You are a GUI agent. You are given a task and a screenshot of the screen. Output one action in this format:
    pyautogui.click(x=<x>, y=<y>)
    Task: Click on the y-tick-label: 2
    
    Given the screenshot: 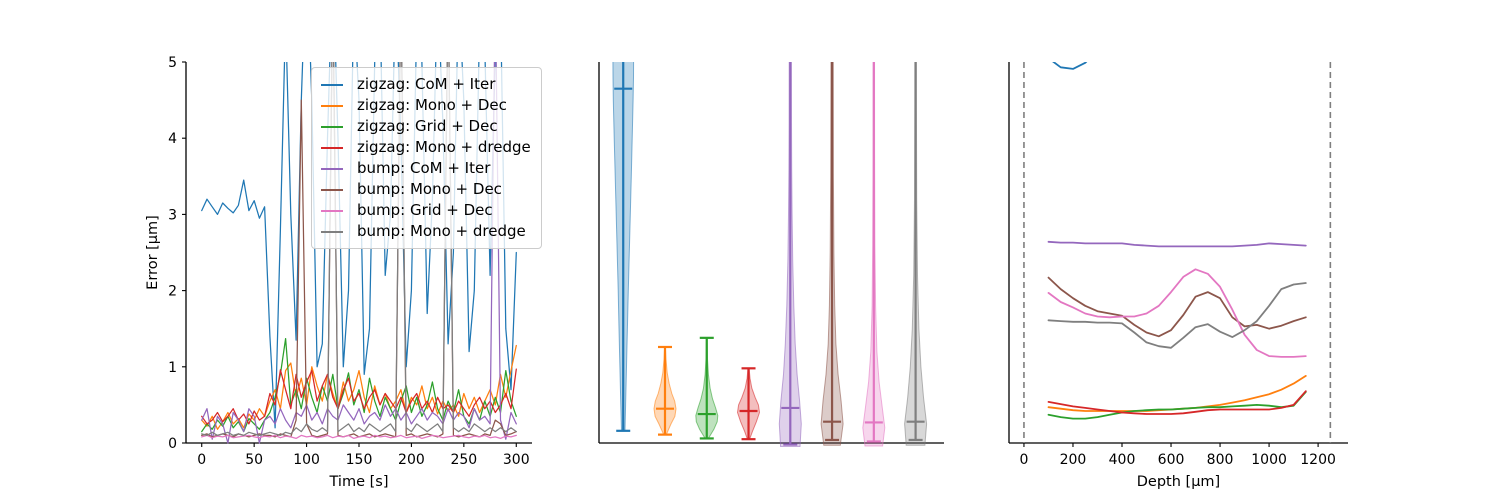 What is the action you would take?
    pyautogui.click(x=172, y=292)
    